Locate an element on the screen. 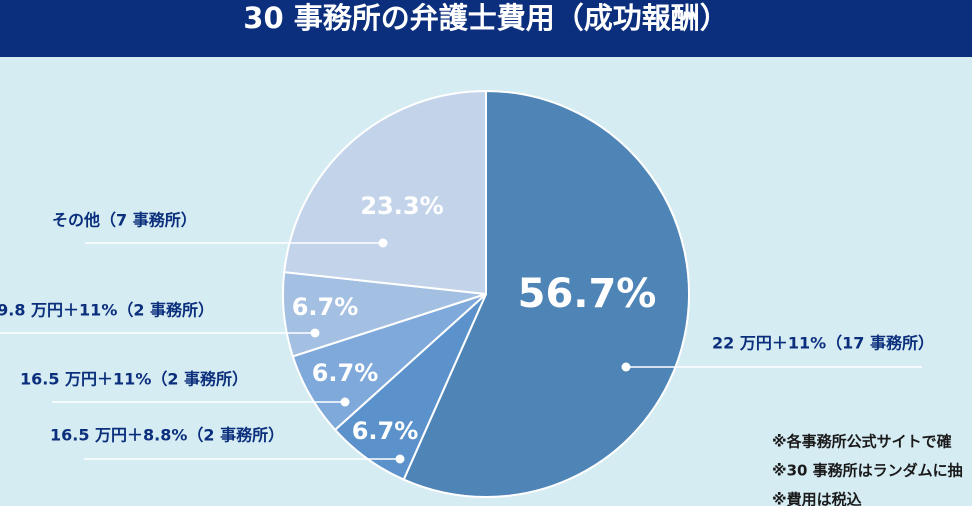 The width and height of the screenshot is (972, 506). category-label: 16.5 万円＋11%（2 事務所） is located at coordinates (134, 379).